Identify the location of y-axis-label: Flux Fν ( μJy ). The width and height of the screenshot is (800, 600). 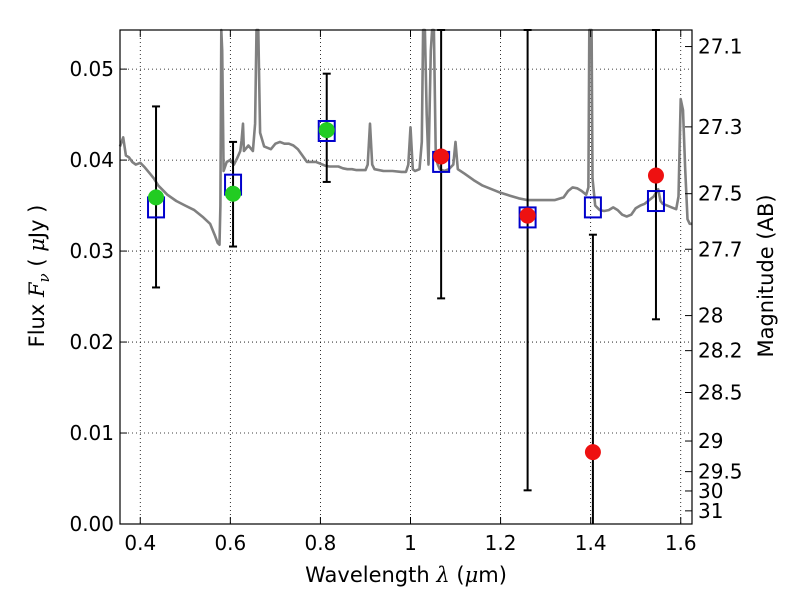
(39, 276).